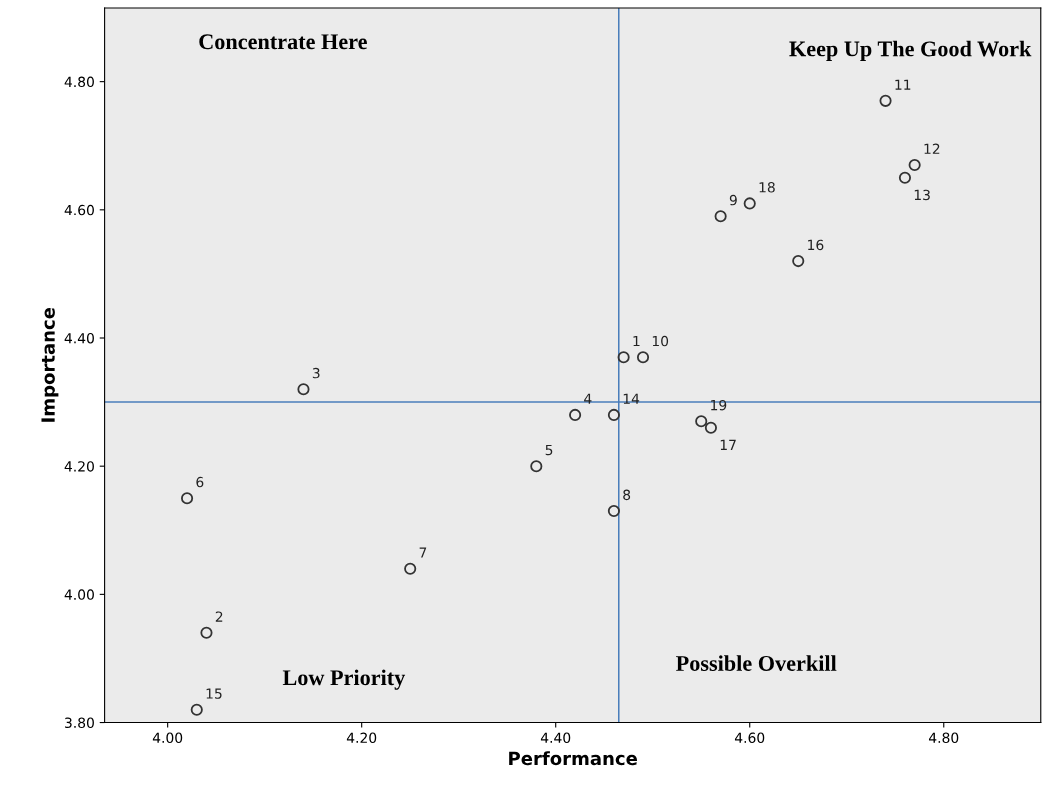 The width and height of the screenshot is (1046, 794). What do you see at coordinates (214, 693) in the screenshot?
I see `annotation: 15` at bounding box center [214, 693].